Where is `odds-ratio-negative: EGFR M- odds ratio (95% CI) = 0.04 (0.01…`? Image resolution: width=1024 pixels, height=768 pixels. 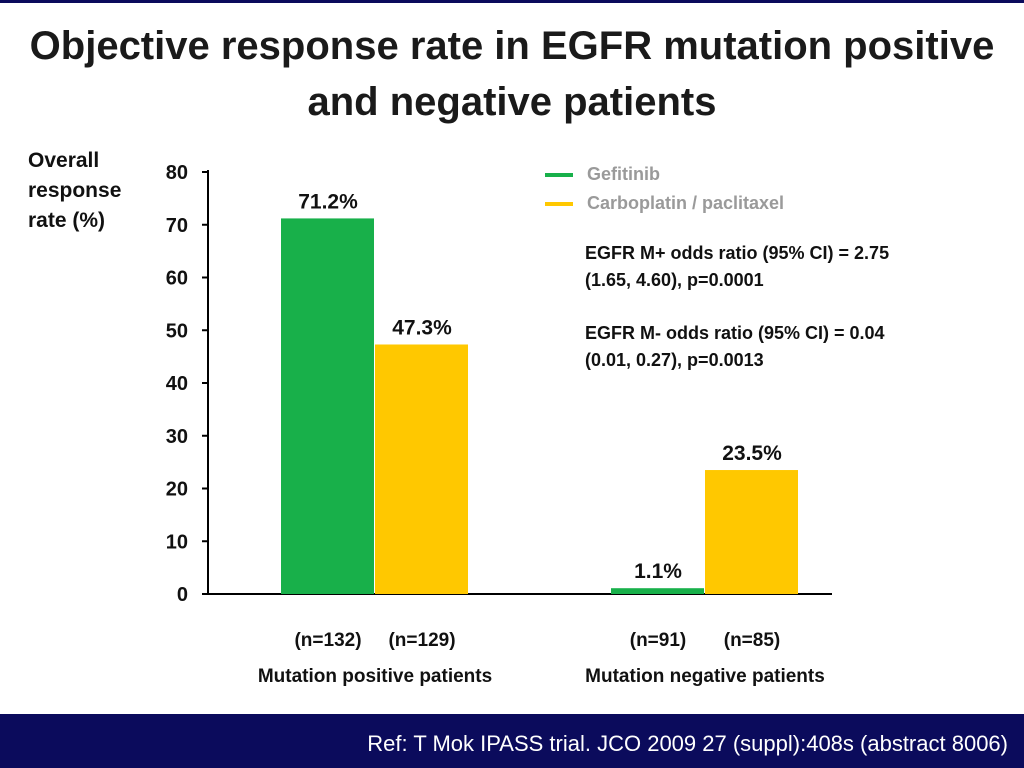
odds-ratio-negative: EGFR M- odds ratio (95% CI) = 0.04 (0.01… is located at coordinates (735, 346).